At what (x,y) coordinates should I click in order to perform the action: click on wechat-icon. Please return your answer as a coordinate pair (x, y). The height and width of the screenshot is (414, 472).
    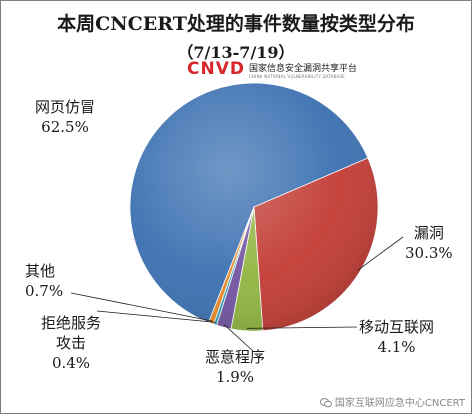
    Looking at the image, I should click on (325, 403).